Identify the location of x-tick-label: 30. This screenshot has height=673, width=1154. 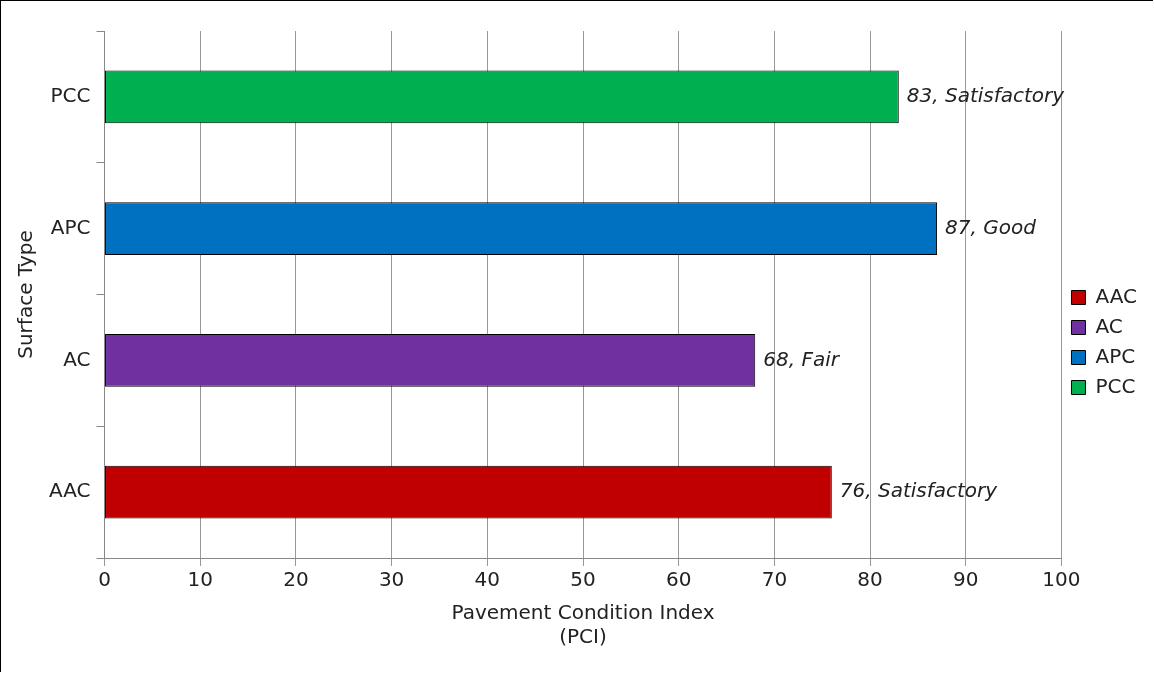
(391, 579).